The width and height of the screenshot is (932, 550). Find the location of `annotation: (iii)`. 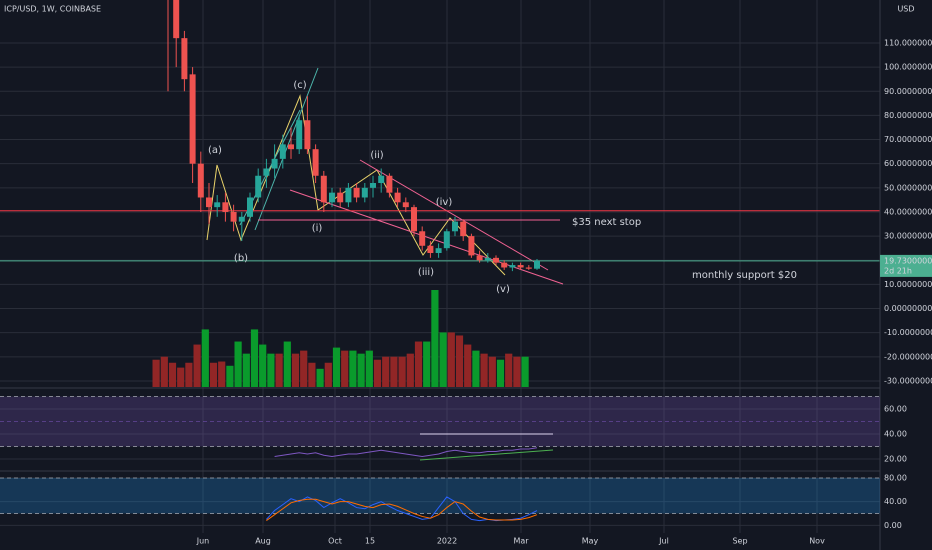

annotation: (iii) is located at coordinates (426, 272).